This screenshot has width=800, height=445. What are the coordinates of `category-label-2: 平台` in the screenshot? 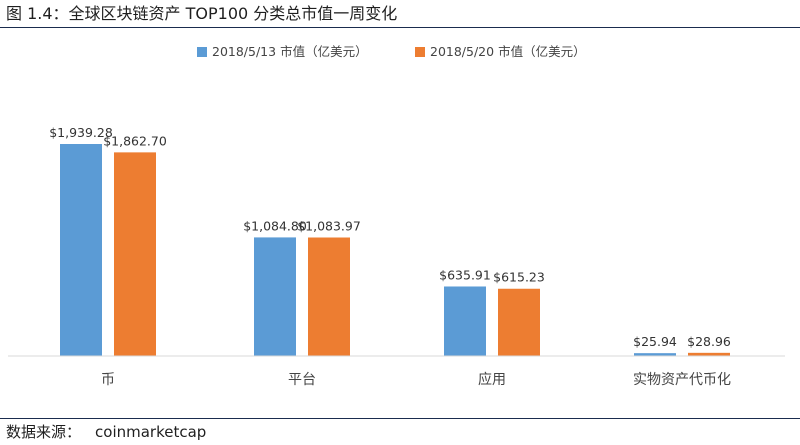 It's located at (302, 380).